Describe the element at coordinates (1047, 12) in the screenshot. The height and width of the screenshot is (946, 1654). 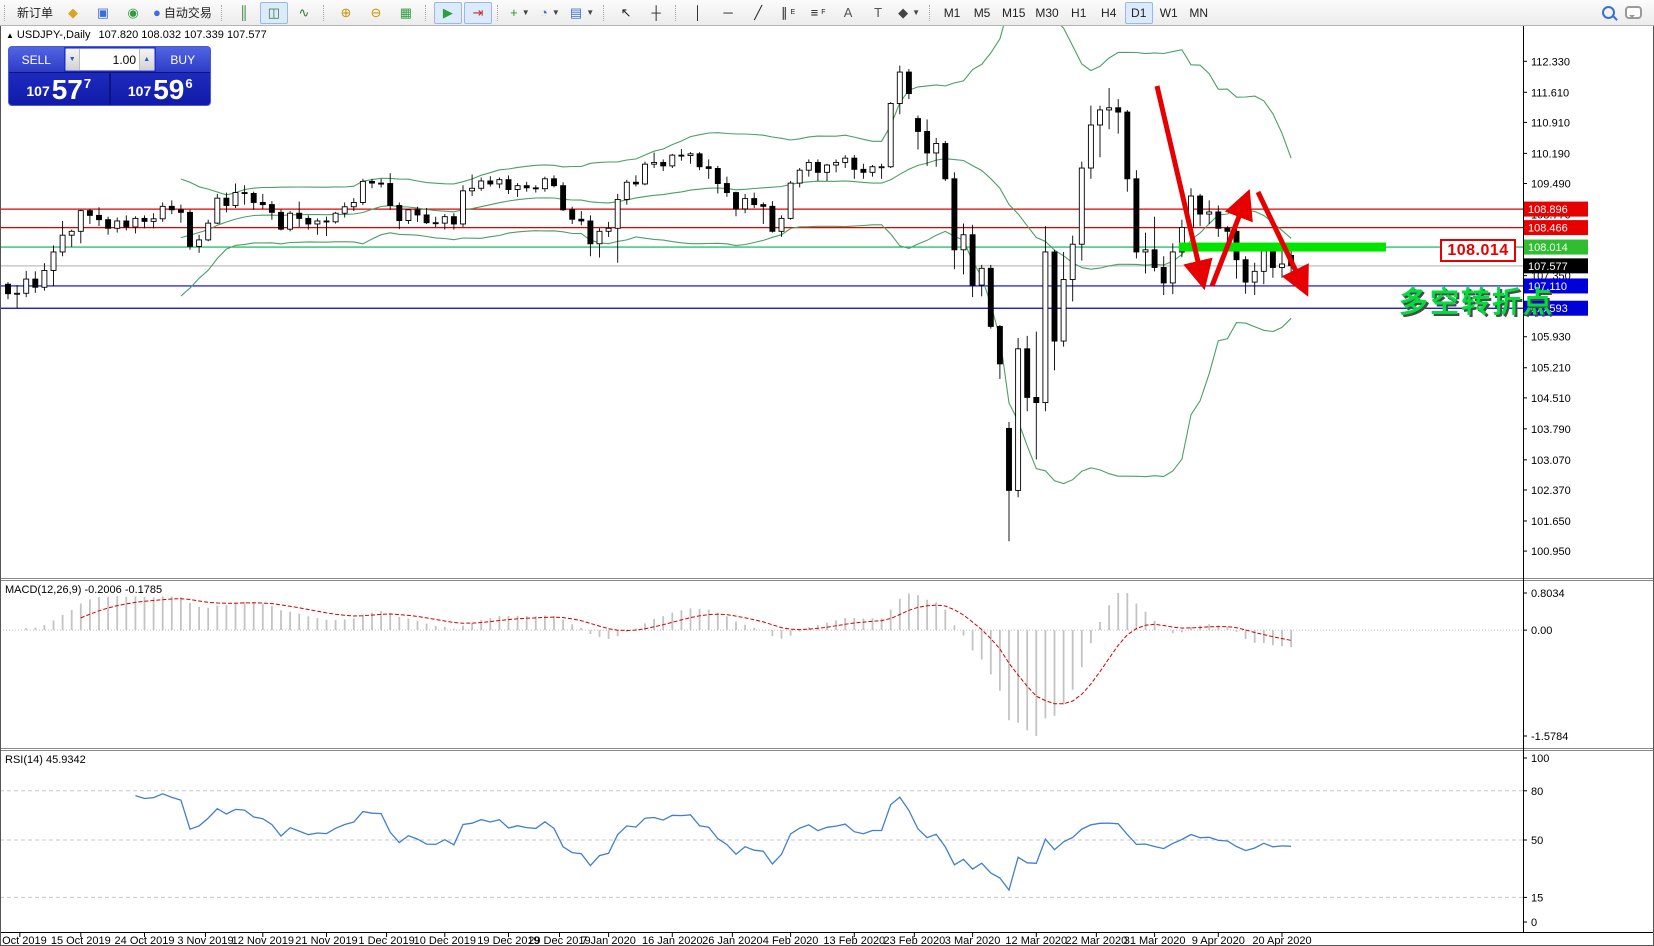
I see `tf-m30-button: M30` at that location.